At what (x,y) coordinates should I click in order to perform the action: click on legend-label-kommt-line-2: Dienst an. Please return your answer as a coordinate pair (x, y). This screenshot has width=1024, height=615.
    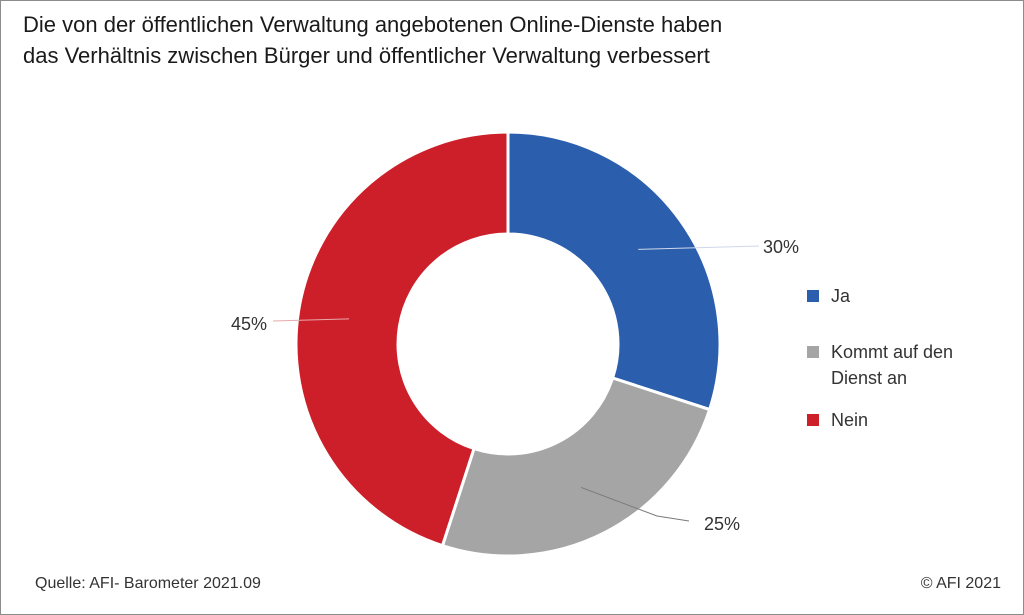
    Looking at the image, I should click on (869, 378).